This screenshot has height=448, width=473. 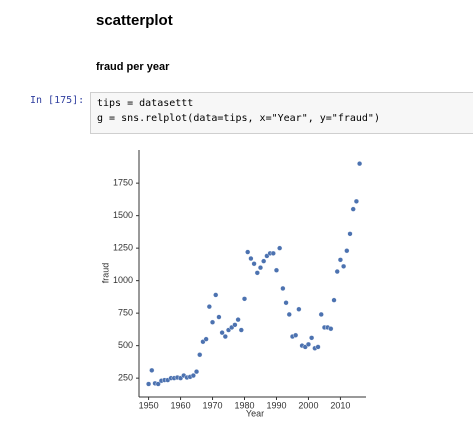 What do you see at coordinates (125, 345) in the screenshot?
I see `y-tick-label: 500` at bounding box center [125, 345].